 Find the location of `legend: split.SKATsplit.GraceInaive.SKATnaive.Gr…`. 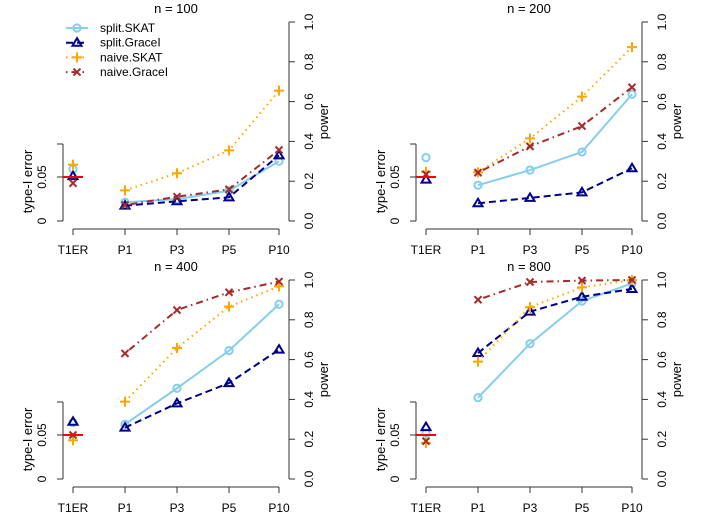

legend: split.SKATsplit.GraceInaive.SKATnaive.Gr… is located at coordinates (117, 50).